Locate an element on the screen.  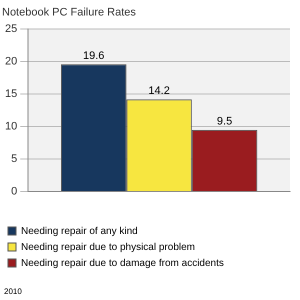
chart-title: Notebook PC Failure Rates is located at coordinates (69, 12).